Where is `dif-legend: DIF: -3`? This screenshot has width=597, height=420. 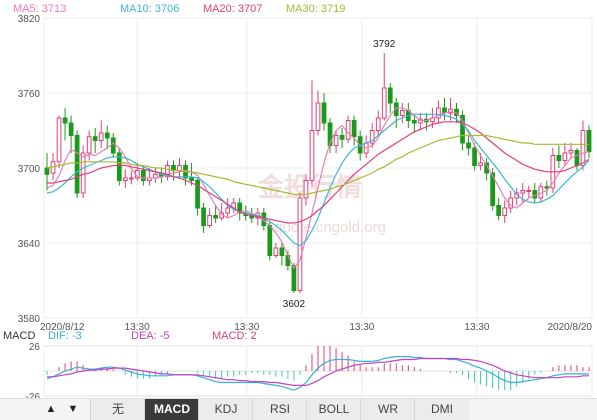
dif-legend: DIF: -3 is located at coordinates (65, 336).